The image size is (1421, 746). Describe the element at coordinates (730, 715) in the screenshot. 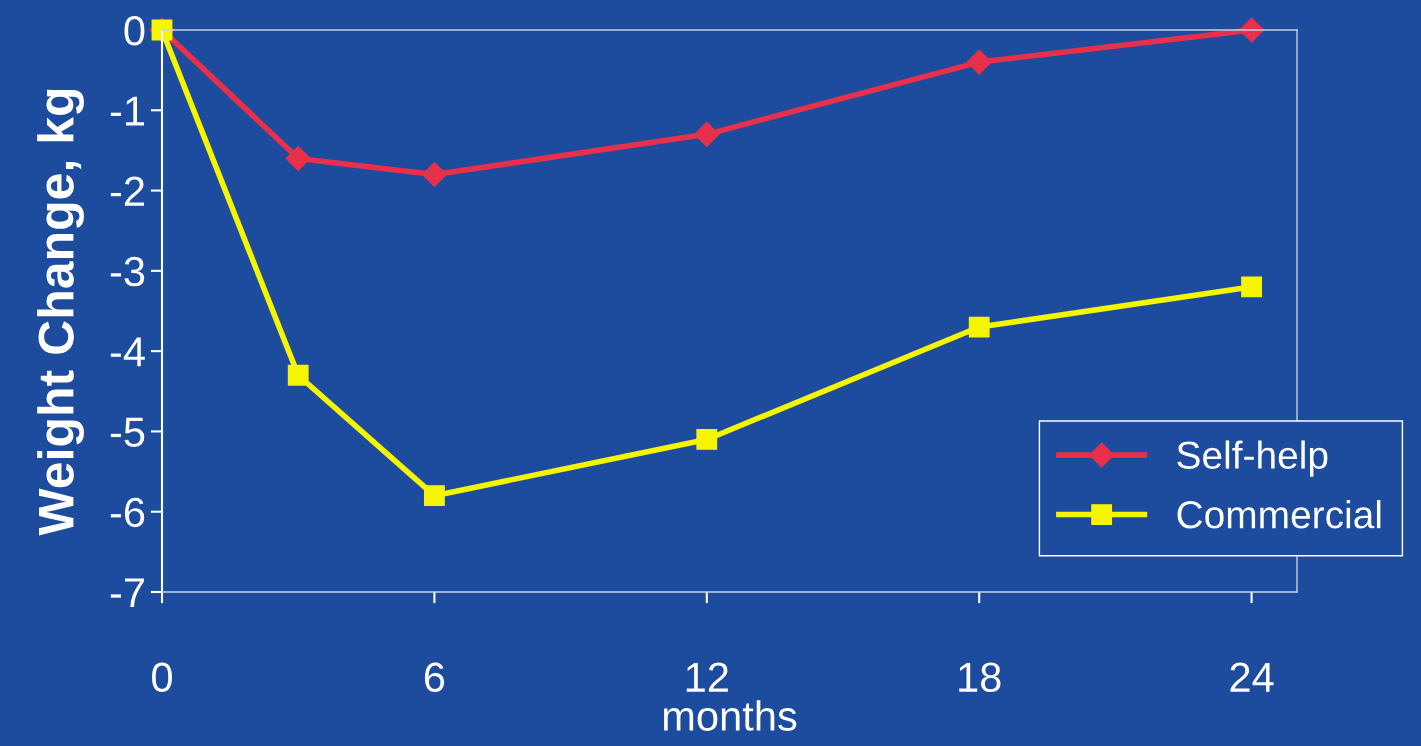

I see `x-axis-title: months` at that location.